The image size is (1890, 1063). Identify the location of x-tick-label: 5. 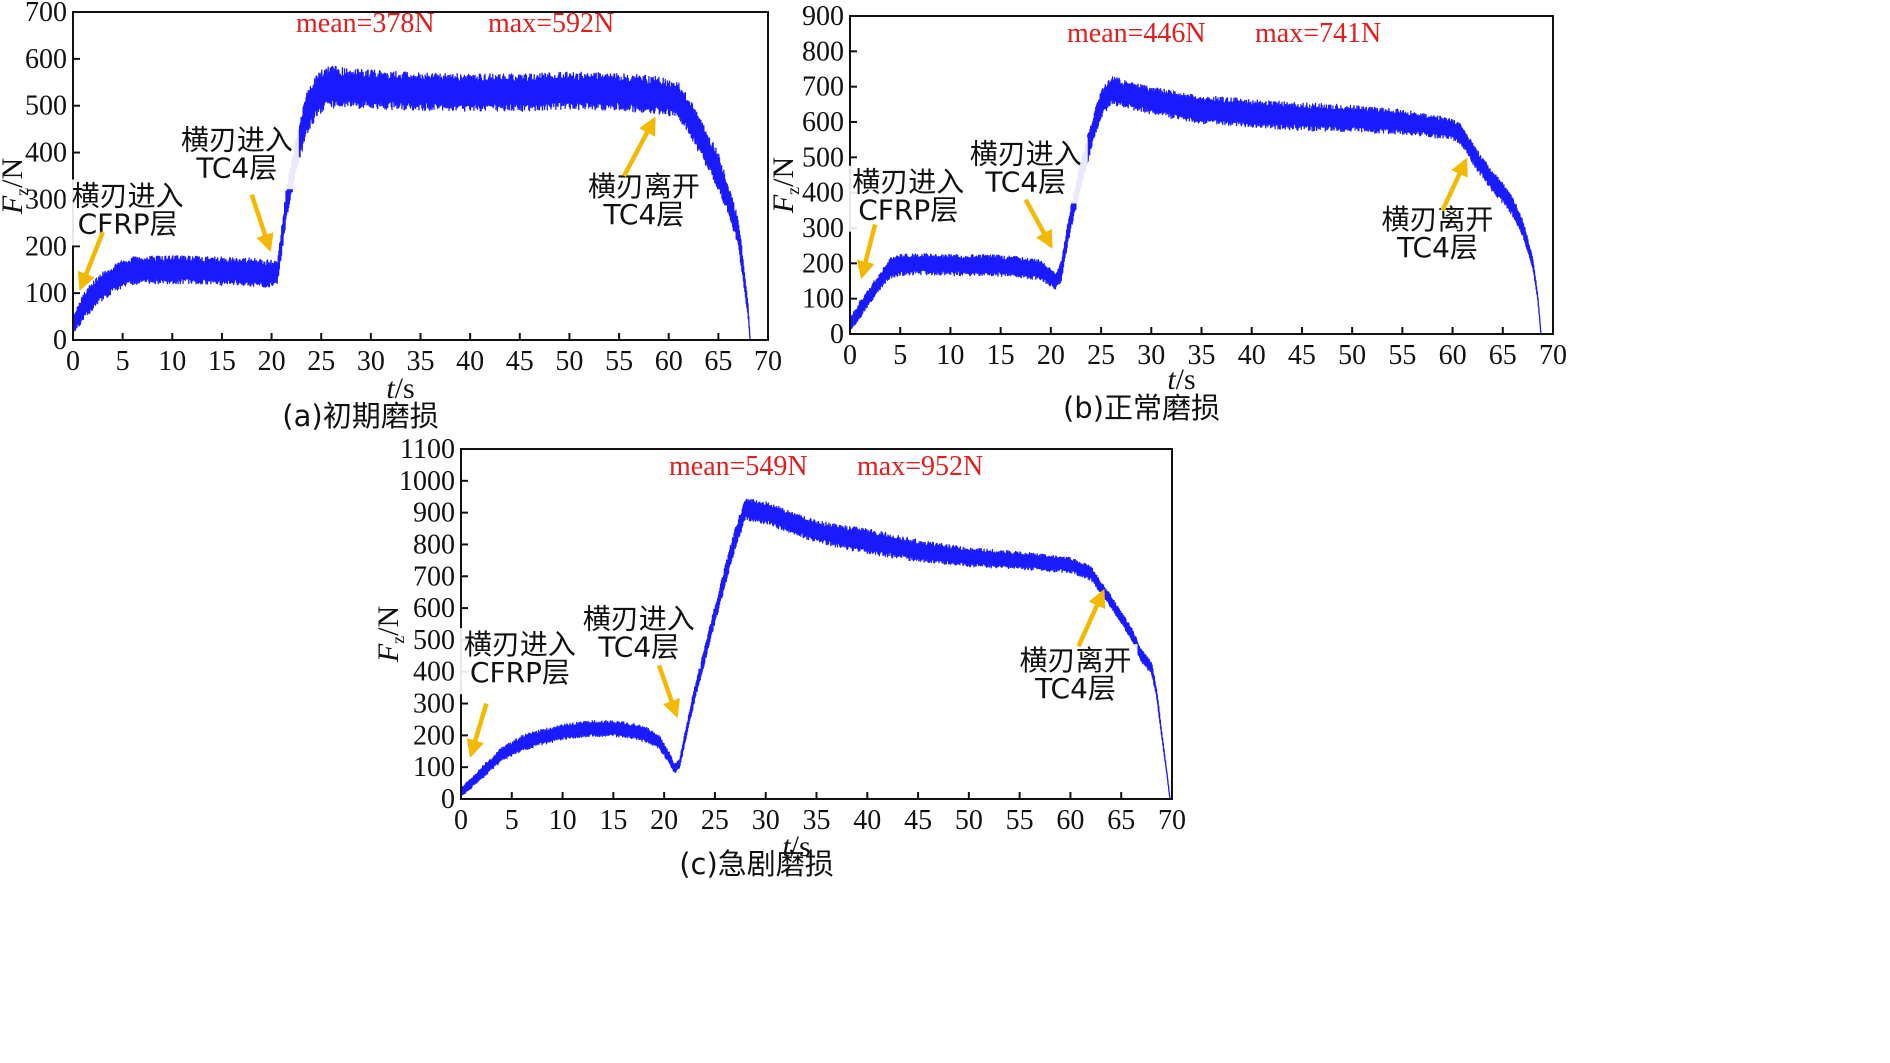
(123, 361).